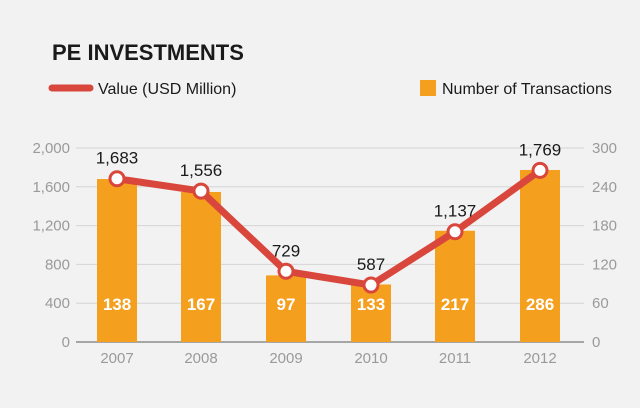 The width and height of the screenshot is (640, 408). What do you see at coordinates (370, 358) in the screenshot?
I see `x-tick-label: 2010` at bounding box center [370, 358].